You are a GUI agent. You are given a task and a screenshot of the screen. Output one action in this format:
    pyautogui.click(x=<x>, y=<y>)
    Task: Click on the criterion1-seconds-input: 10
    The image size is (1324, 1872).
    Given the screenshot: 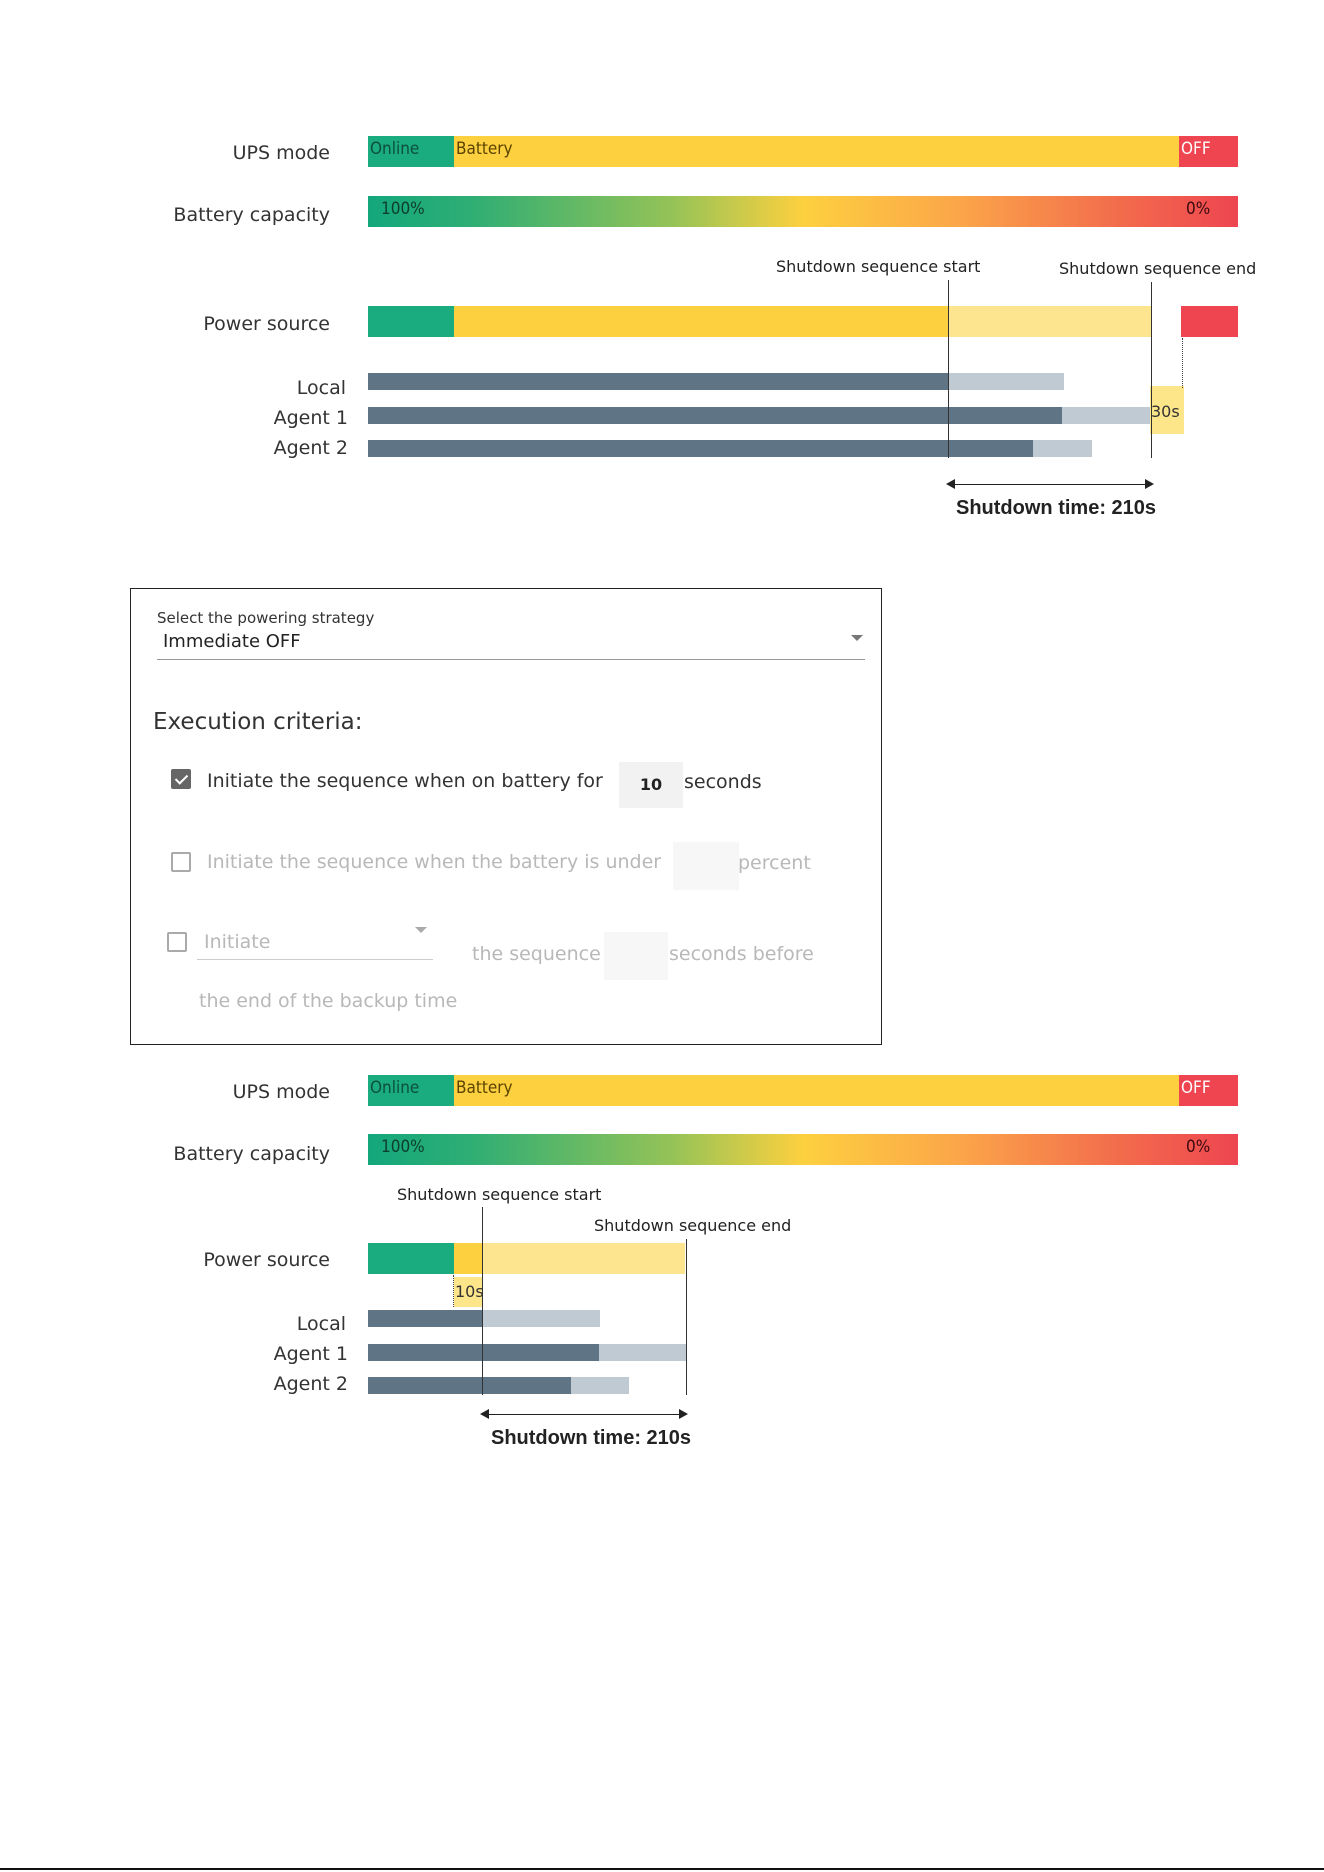 What is the action you would take?
    pyautogui.click(x=651, y=785)
    